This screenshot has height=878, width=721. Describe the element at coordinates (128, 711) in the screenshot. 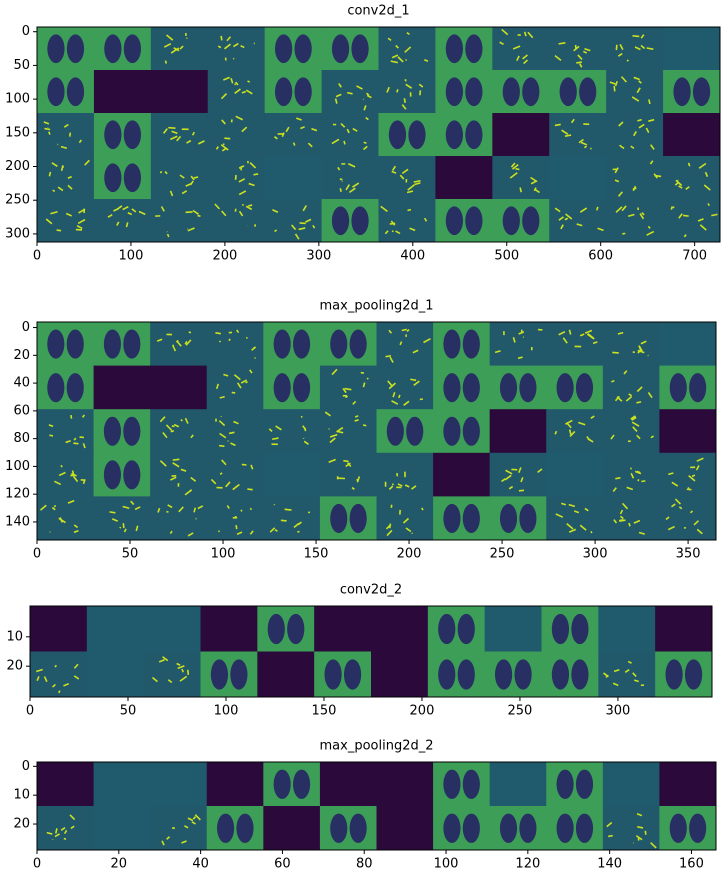

I see `x-tick-label: 50` at that location.